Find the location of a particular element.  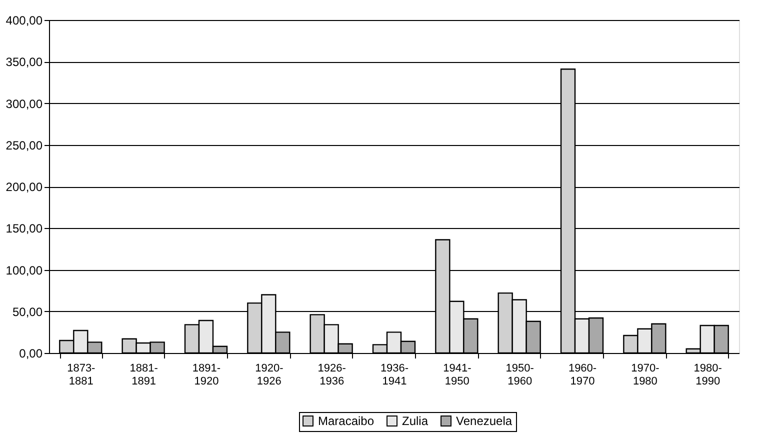

x-tick-label: 1926-1936 is located at coordinates (332, 375).